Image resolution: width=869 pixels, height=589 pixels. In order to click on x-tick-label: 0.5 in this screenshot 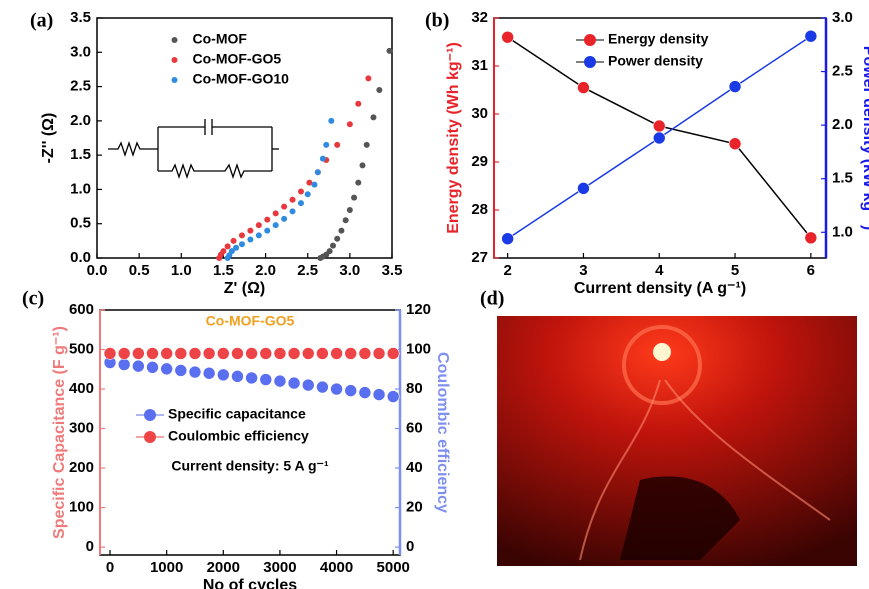, I will do `click(139, 270)`.